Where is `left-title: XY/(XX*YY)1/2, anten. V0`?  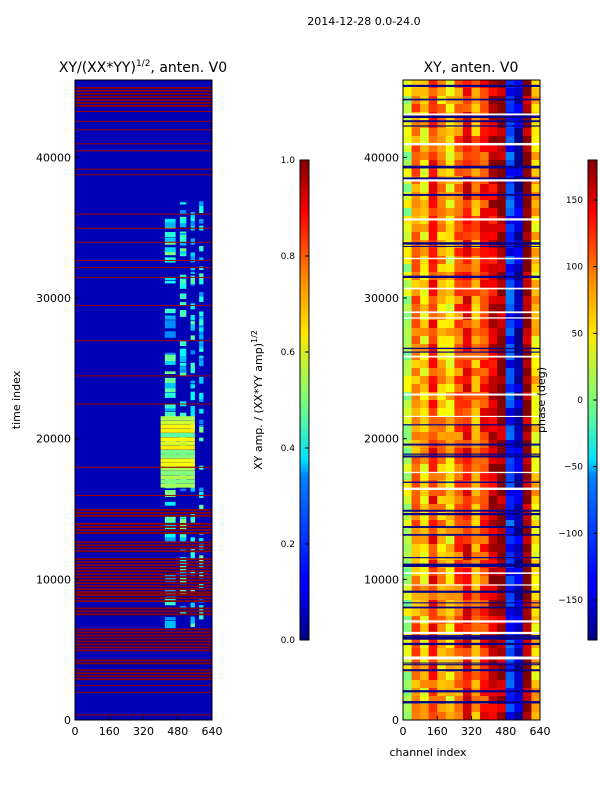 left-title: XY/(XX*YY)1/2, anten. V0 is located at coordinates (143, 67).